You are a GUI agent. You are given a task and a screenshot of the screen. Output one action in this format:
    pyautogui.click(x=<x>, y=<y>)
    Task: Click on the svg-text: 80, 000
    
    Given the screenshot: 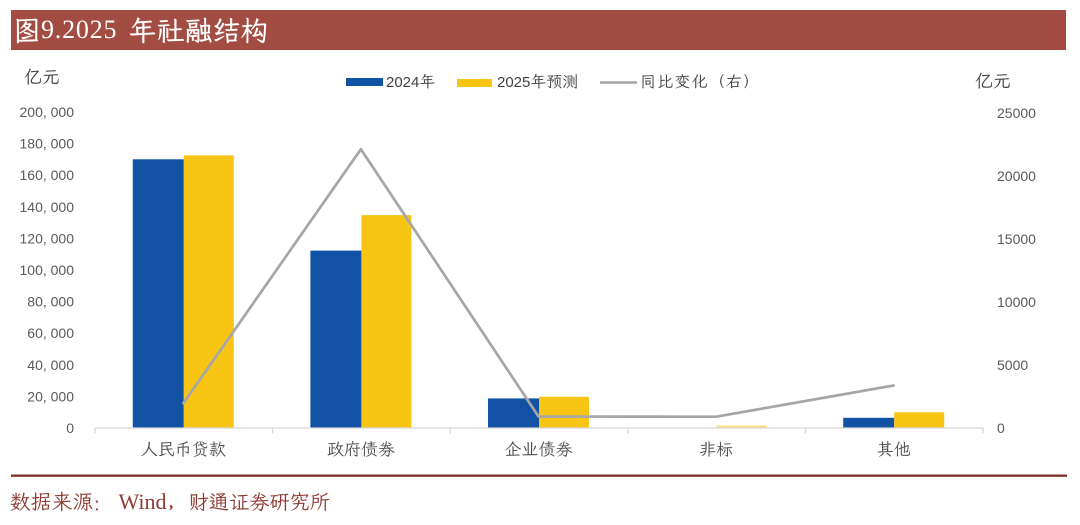 What is the action you would take?
    pyautogui.click(x=50, y=302)
    